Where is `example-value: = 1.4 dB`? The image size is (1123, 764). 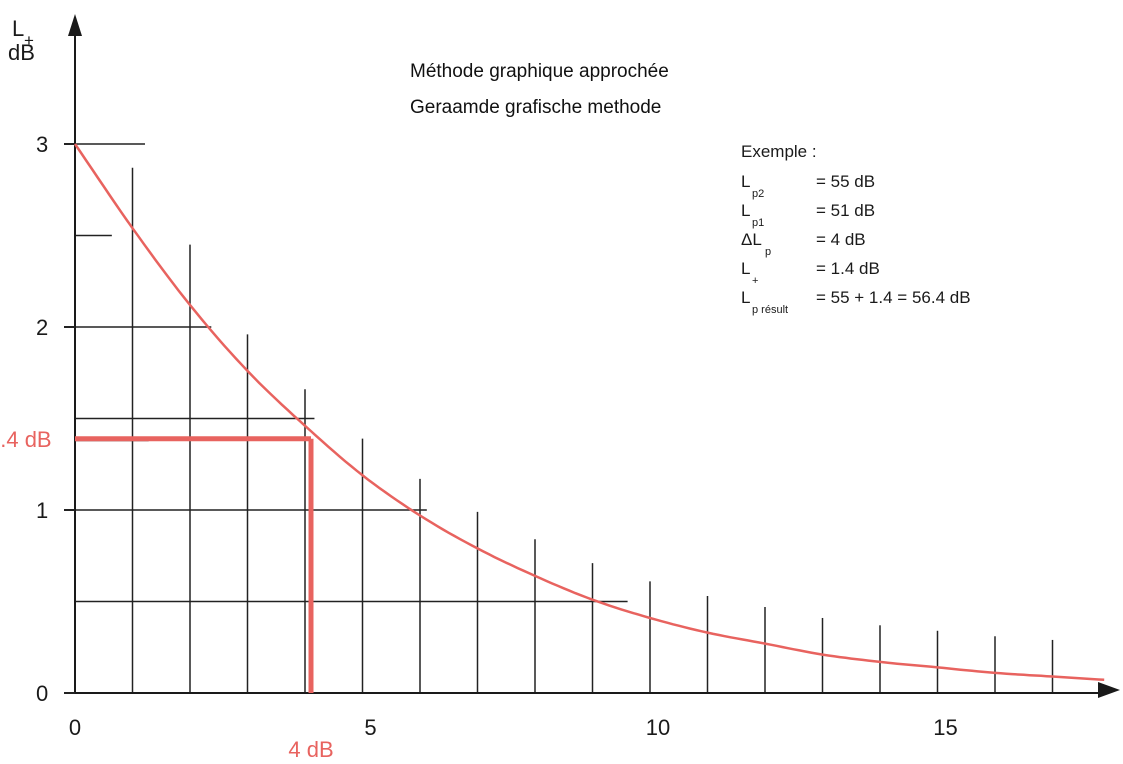 example-value: = 1.4 dB is located at coordinates (848, 268).